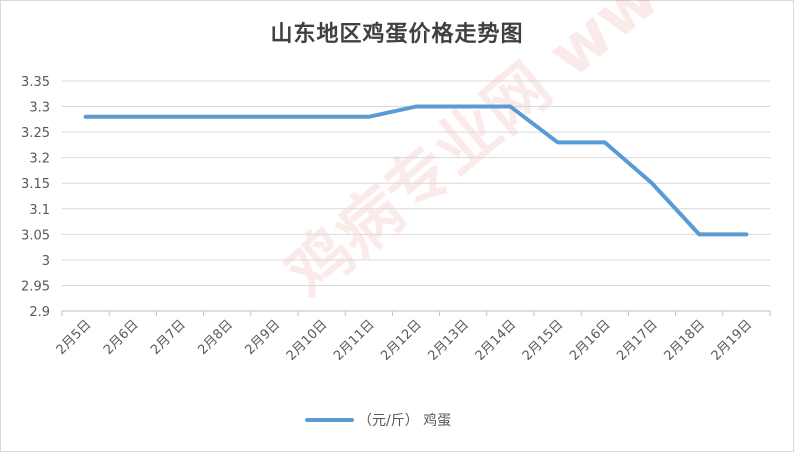 This screenshot has width=794, height=452. I want to click on x-tick-label: 2月15日, so click(543, 340).